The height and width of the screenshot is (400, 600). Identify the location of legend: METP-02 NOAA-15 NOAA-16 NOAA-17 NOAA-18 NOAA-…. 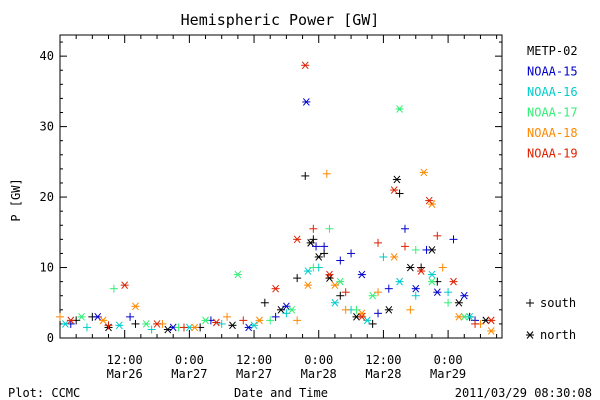
(552, 193).